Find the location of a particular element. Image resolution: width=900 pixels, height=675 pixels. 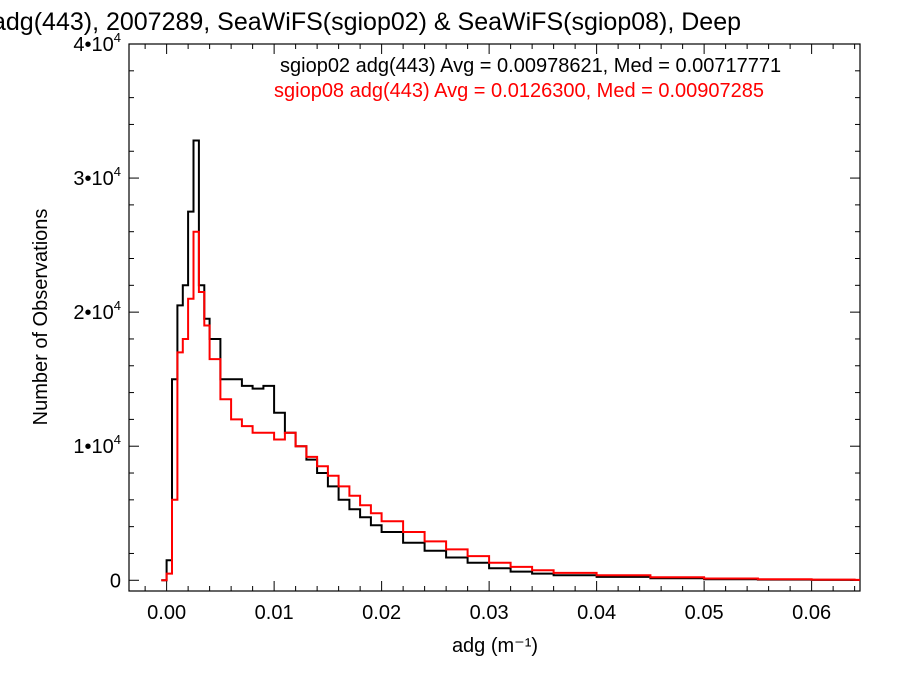

x-tick-label: 0.01 is located at coordinates (274, 613).